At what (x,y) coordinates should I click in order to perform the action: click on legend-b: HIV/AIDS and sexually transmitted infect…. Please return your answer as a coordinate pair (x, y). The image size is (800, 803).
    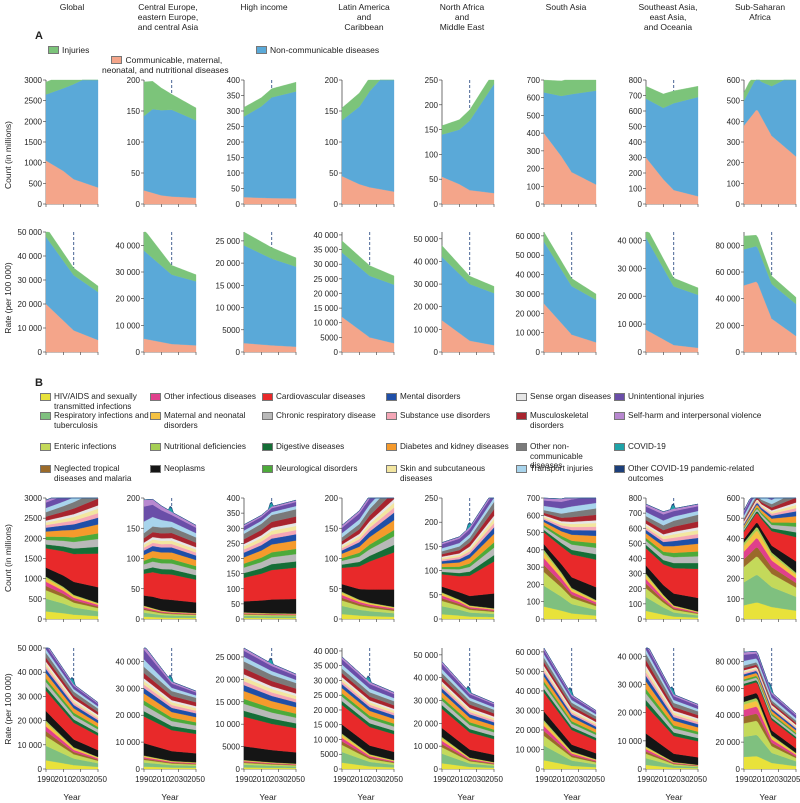
    Looking at the image, I should click on (420, 442).